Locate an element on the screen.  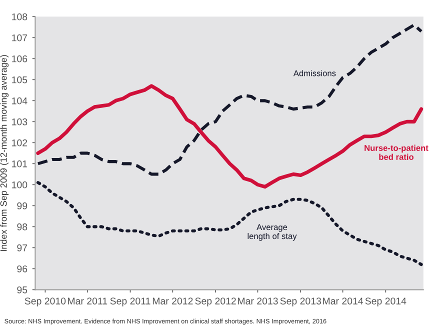
y-tick-label: 99 is located at coordinates (22, 206).